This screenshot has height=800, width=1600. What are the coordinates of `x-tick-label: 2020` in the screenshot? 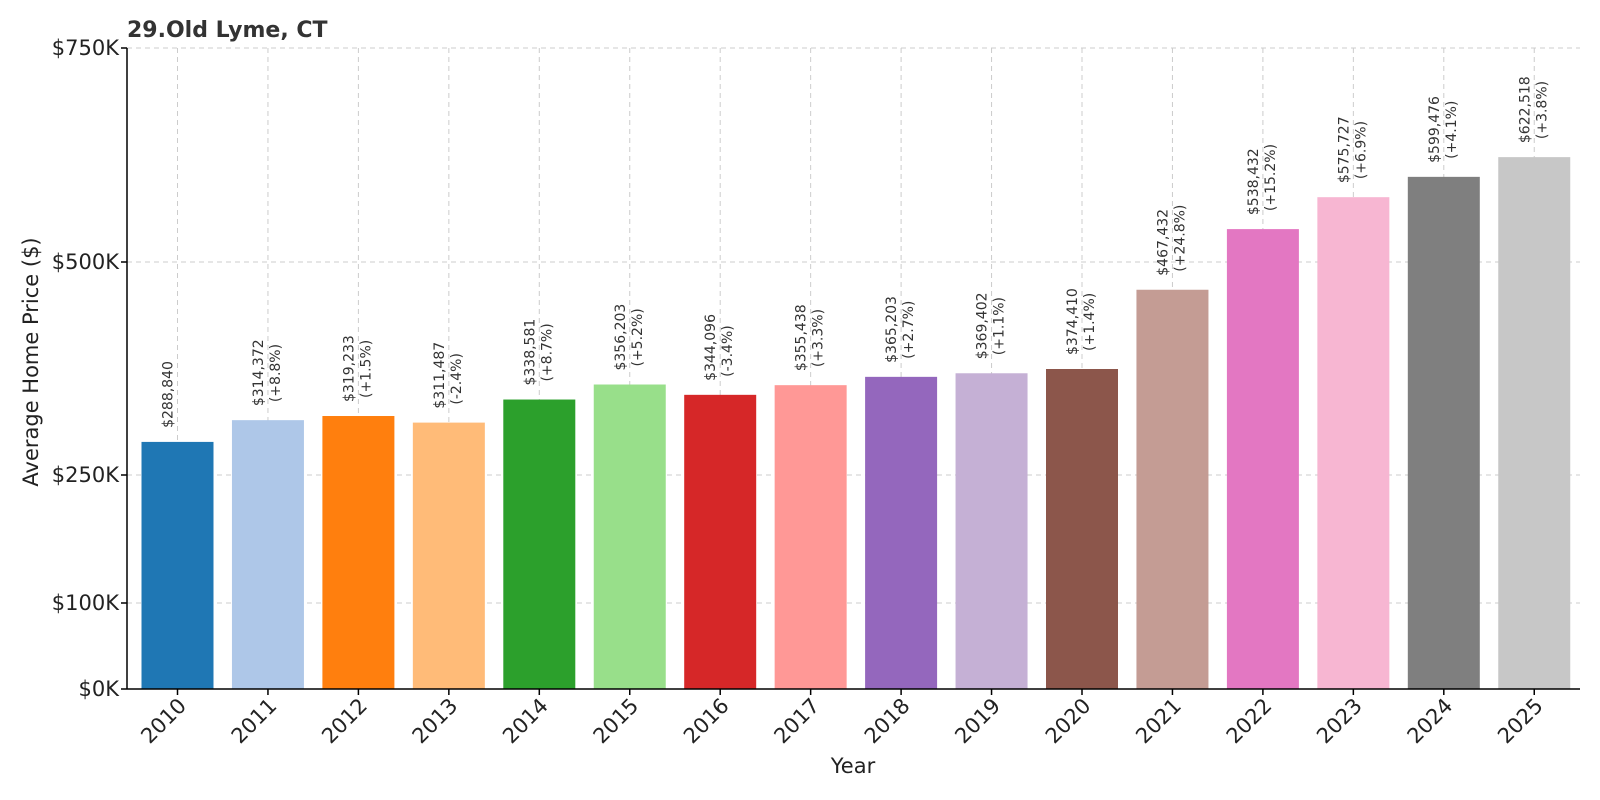 It's located at (1068, 721).